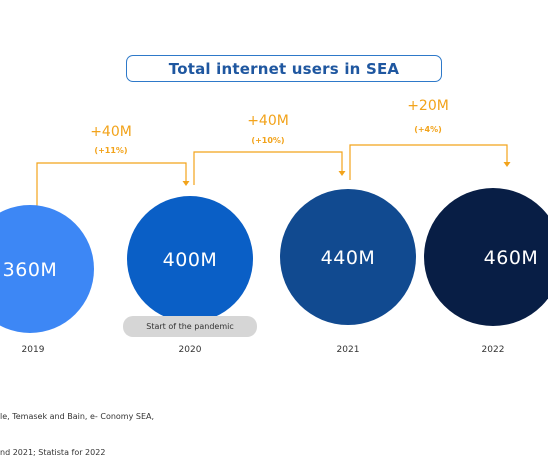 Image resolution: width=548 pixels, height=471 pixels. I want to click on growth-percent: (+11%), so click(110, 150).